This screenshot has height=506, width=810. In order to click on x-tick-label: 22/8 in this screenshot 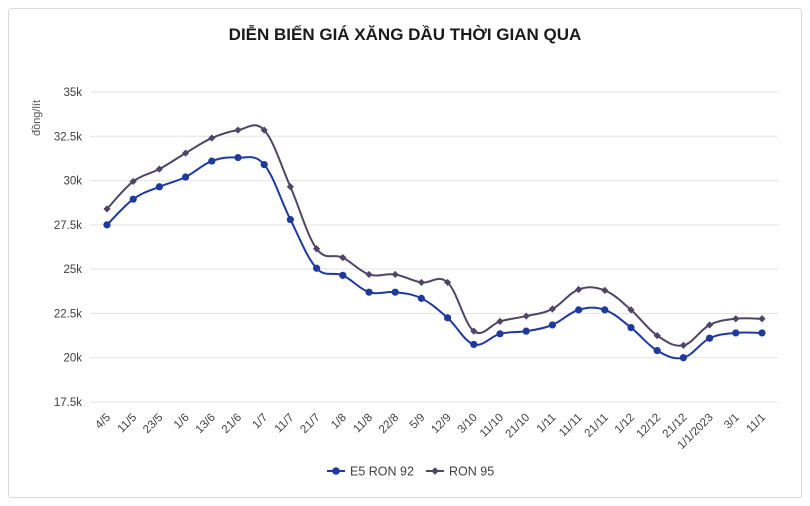, I will do `click(389, 424)`.